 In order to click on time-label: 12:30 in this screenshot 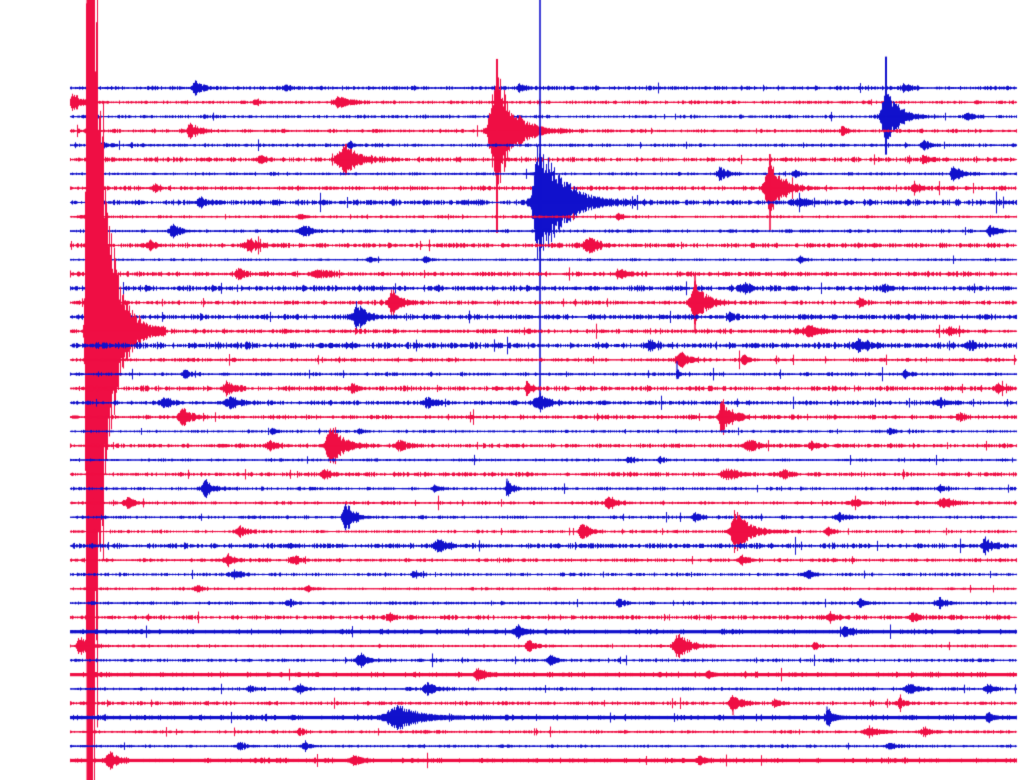, I will do `click(43, 446)`.